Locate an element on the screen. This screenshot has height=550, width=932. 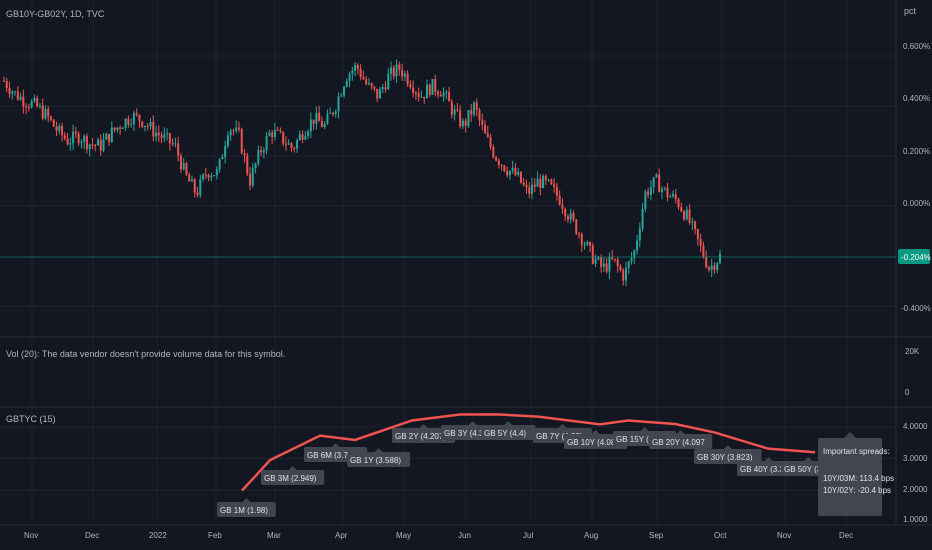
maturity-label-text: GB 15Y (4.206 is located at coordinates (642, 439).